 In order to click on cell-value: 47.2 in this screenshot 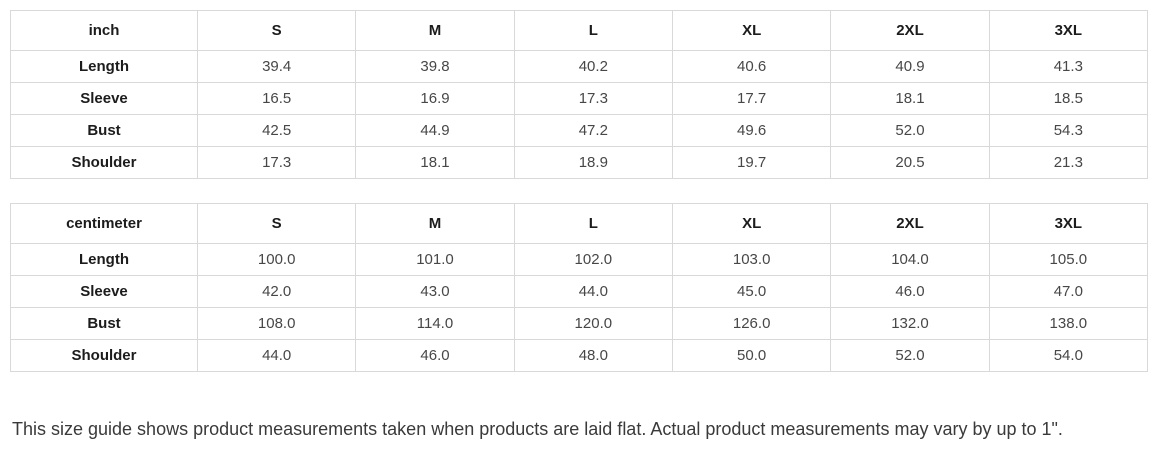, I will do `click(593, 130)`.